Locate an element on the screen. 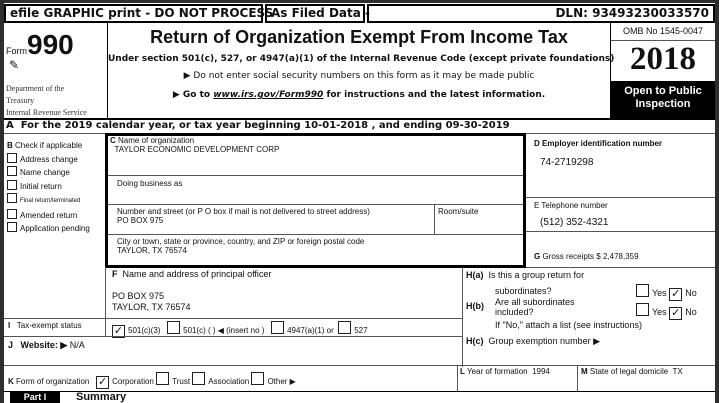 Image resolution: width=719 pixels, height=403 pixels. ein-value: 74-2719298 is located at coordinates (567, 162).